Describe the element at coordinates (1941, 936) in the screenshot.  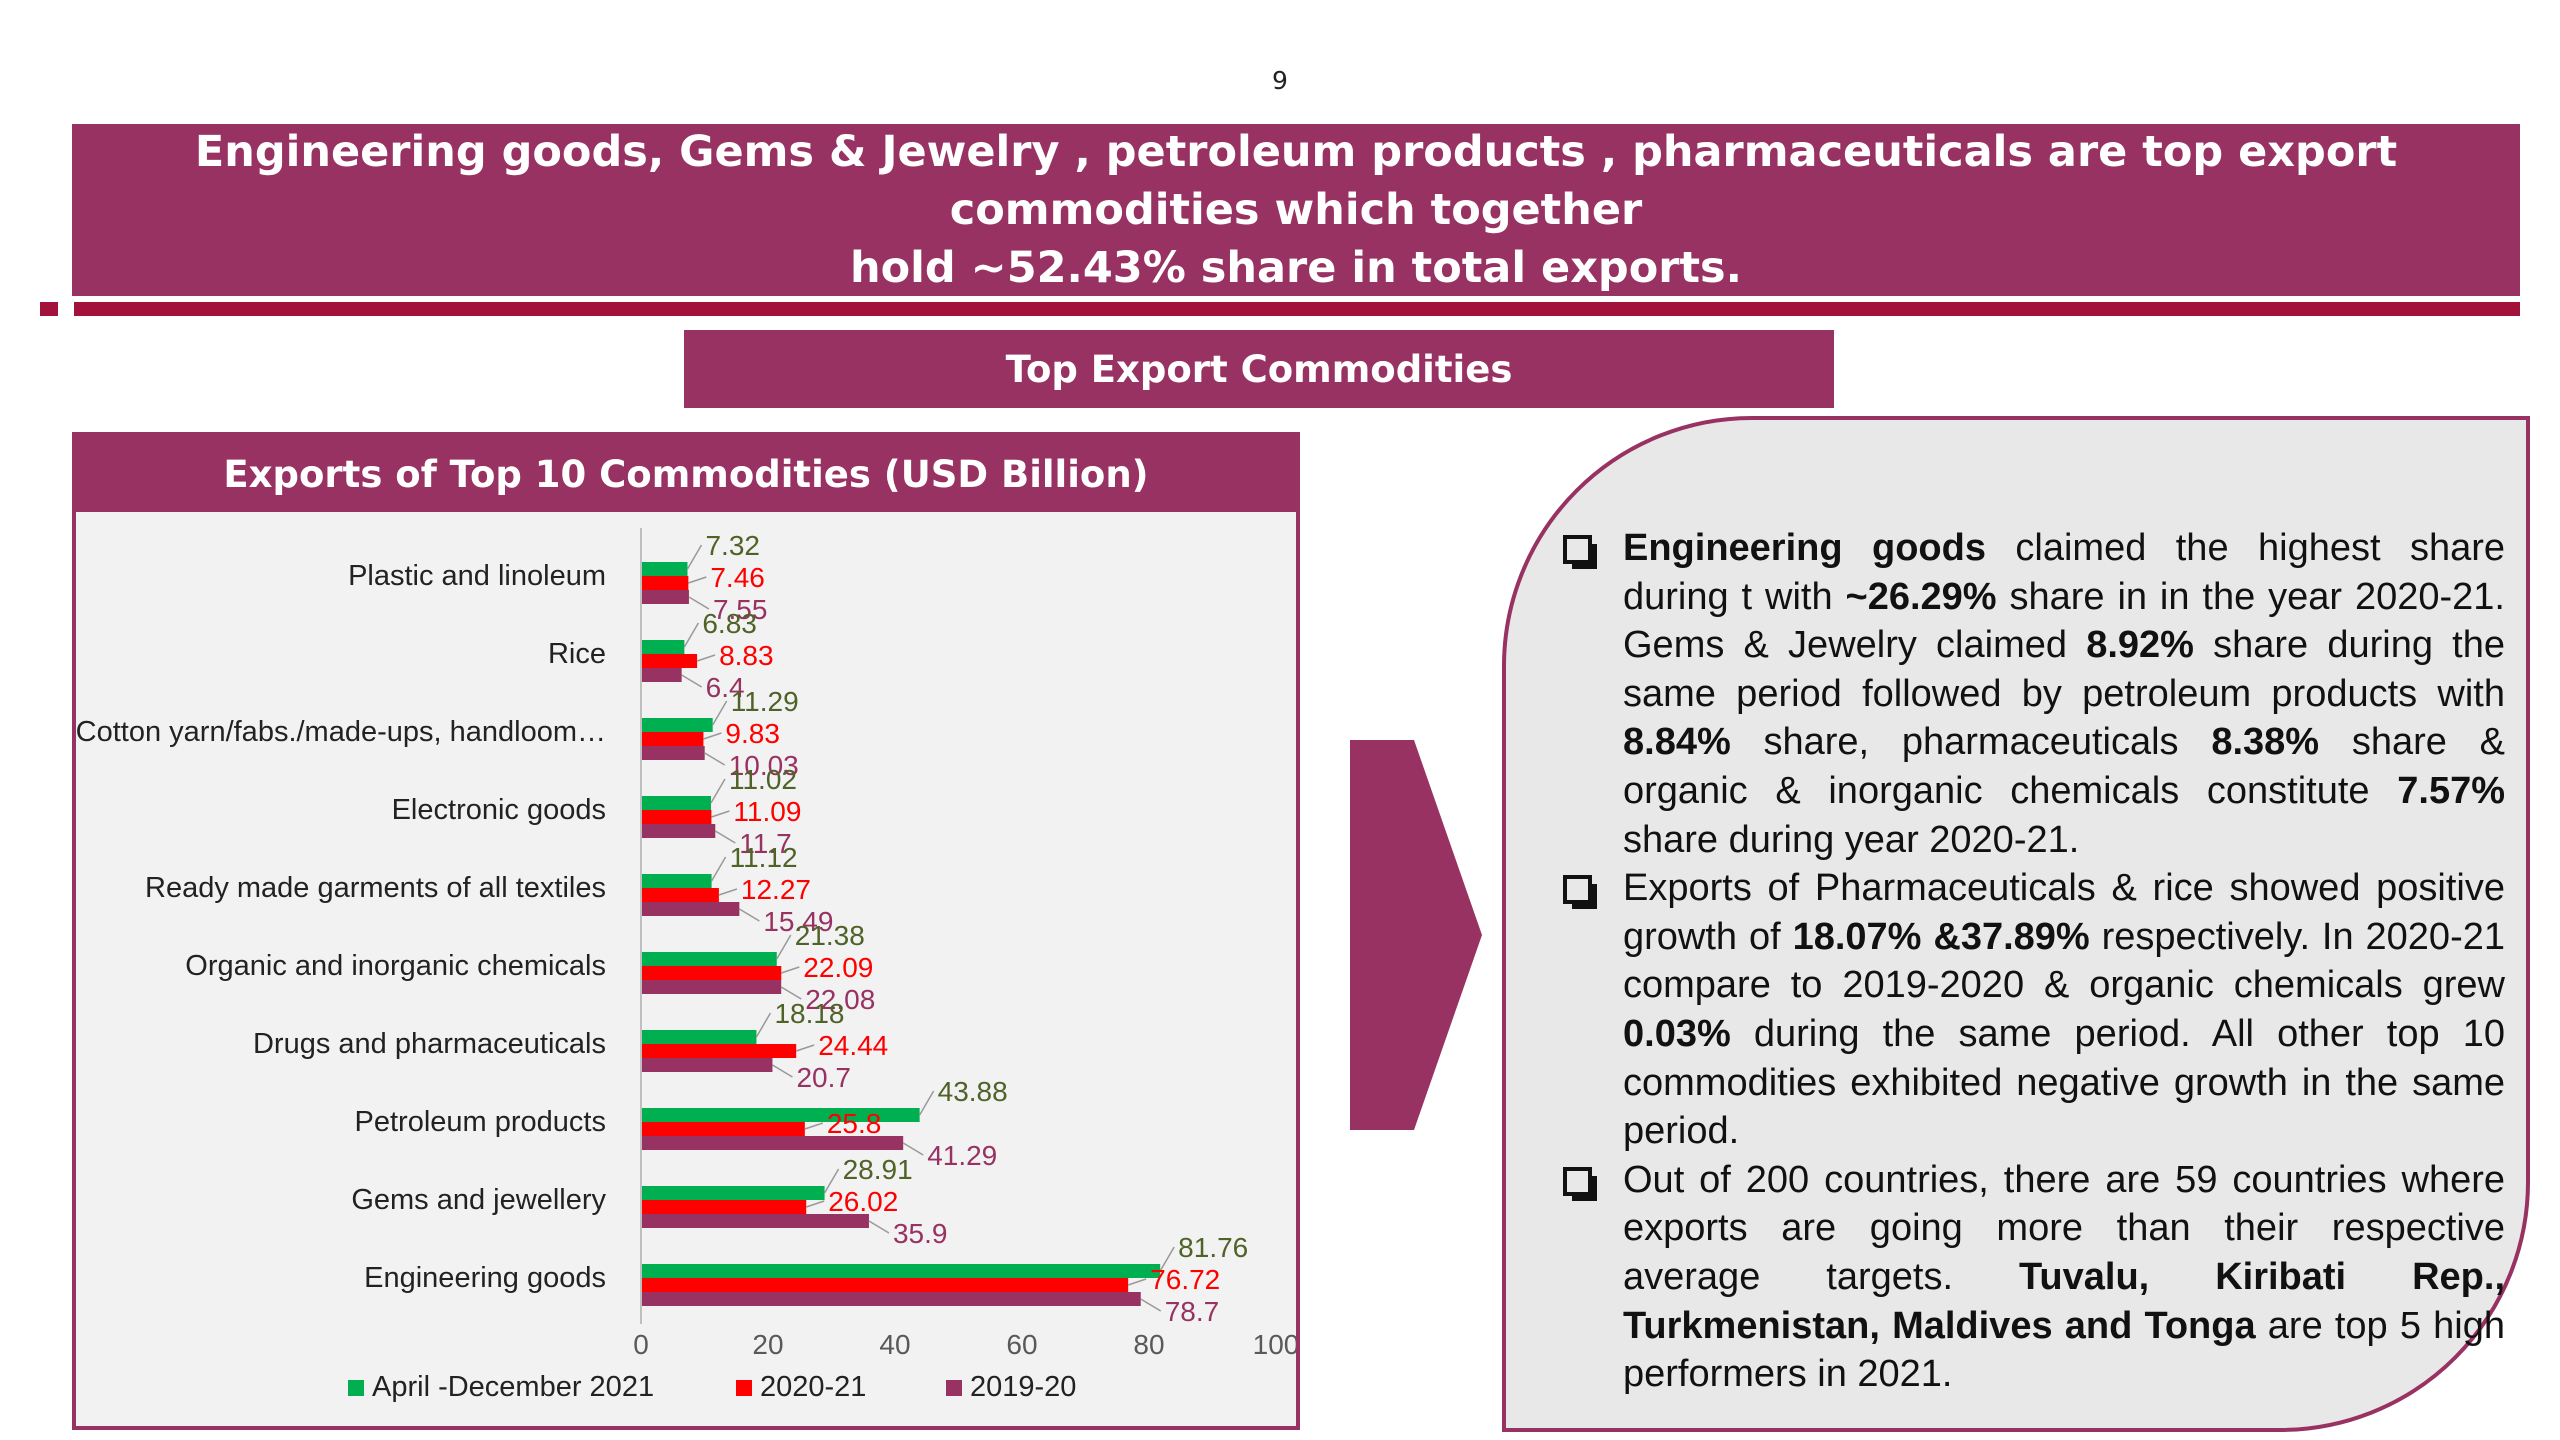
I see `bullet-bold-text: 18.07% &37.89%` at that location.